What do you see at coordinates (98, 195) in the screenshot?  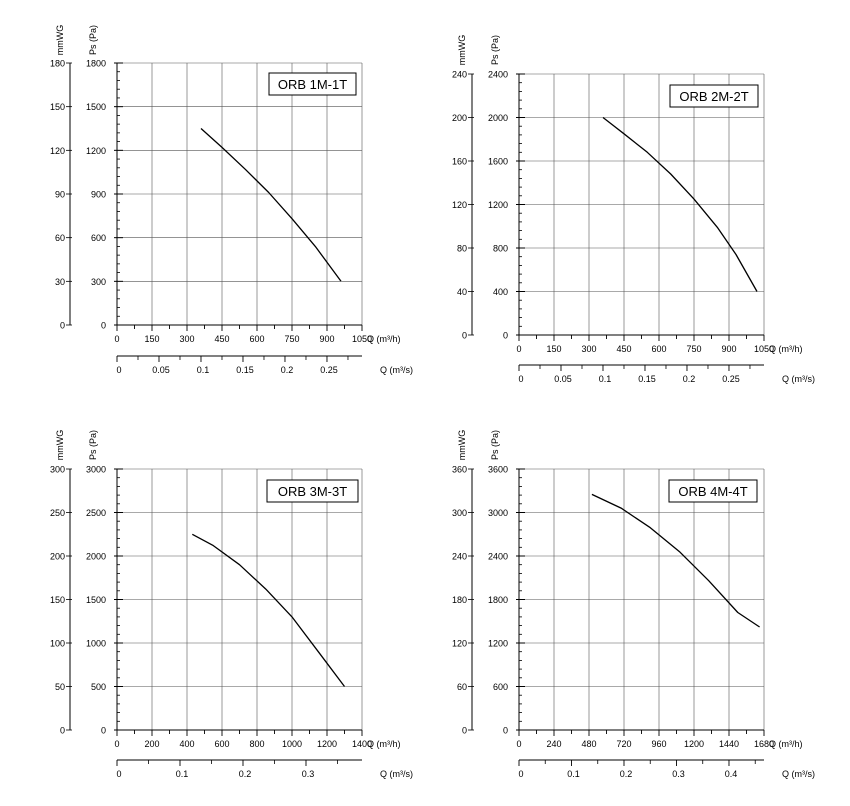 I see `y-tick-label: 900` at bounding box center [98, 195].